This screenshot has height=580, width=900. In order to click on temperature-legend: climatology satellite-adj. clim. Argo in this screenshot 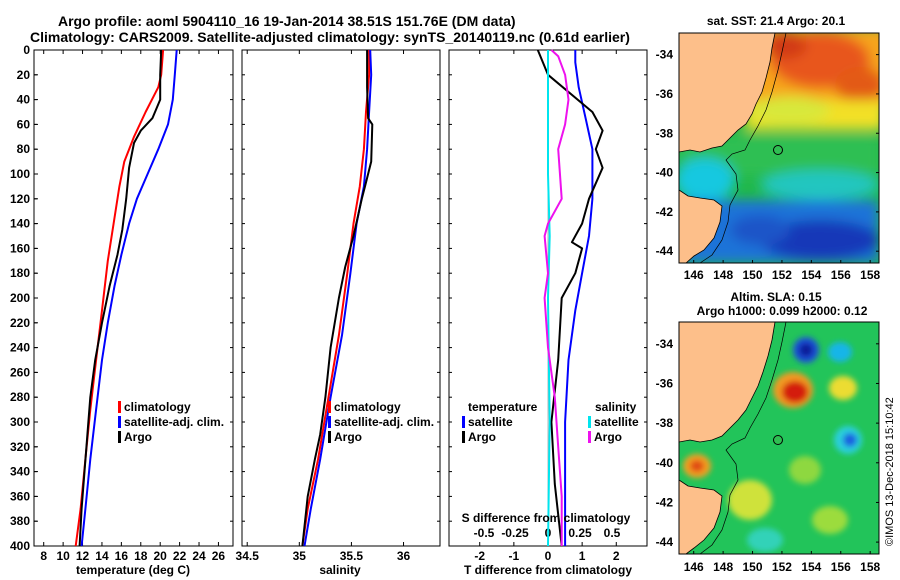, I will do `click(171, 422)`.